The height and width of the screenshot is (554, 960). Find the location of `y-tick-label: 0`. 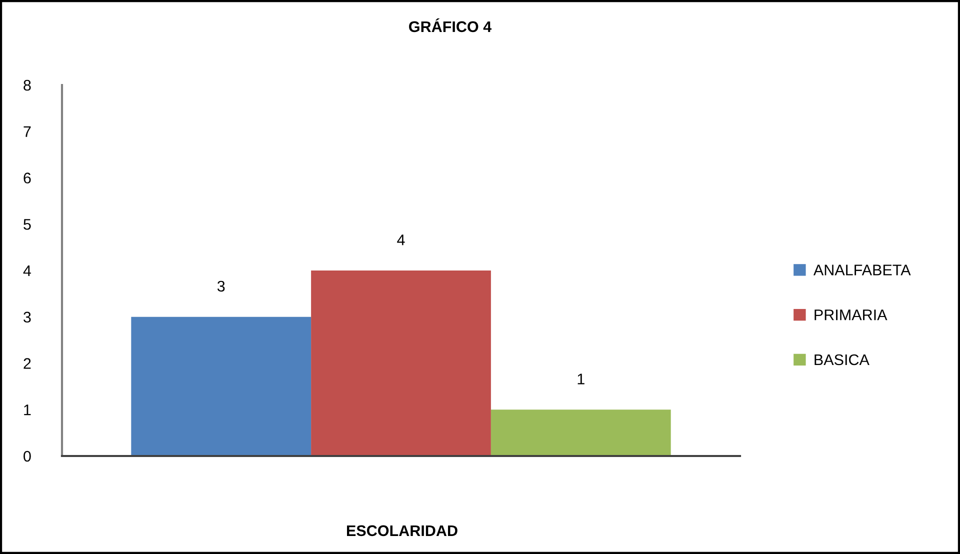

y-tick-label: 0 is located at coordinates (27, 456).